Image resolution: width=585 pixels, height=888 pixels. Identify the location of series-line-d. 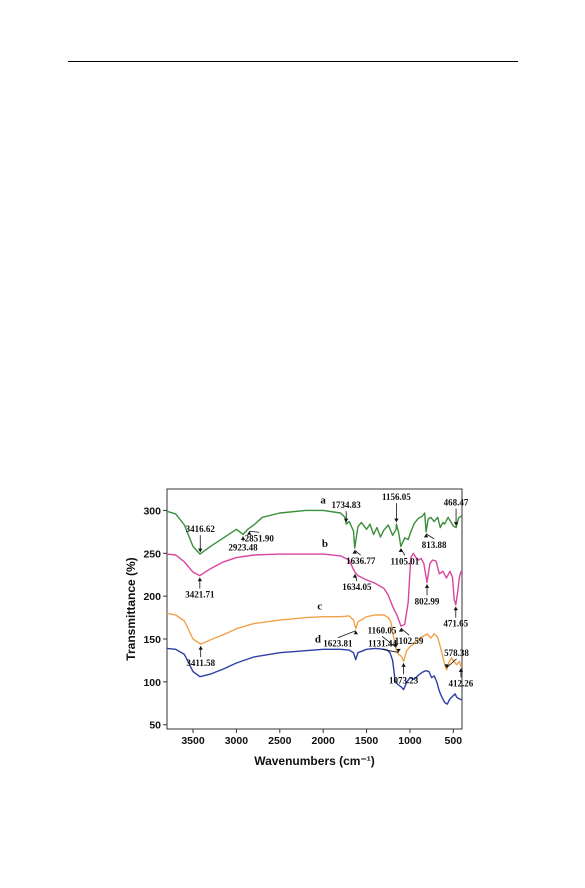
(314, 676).